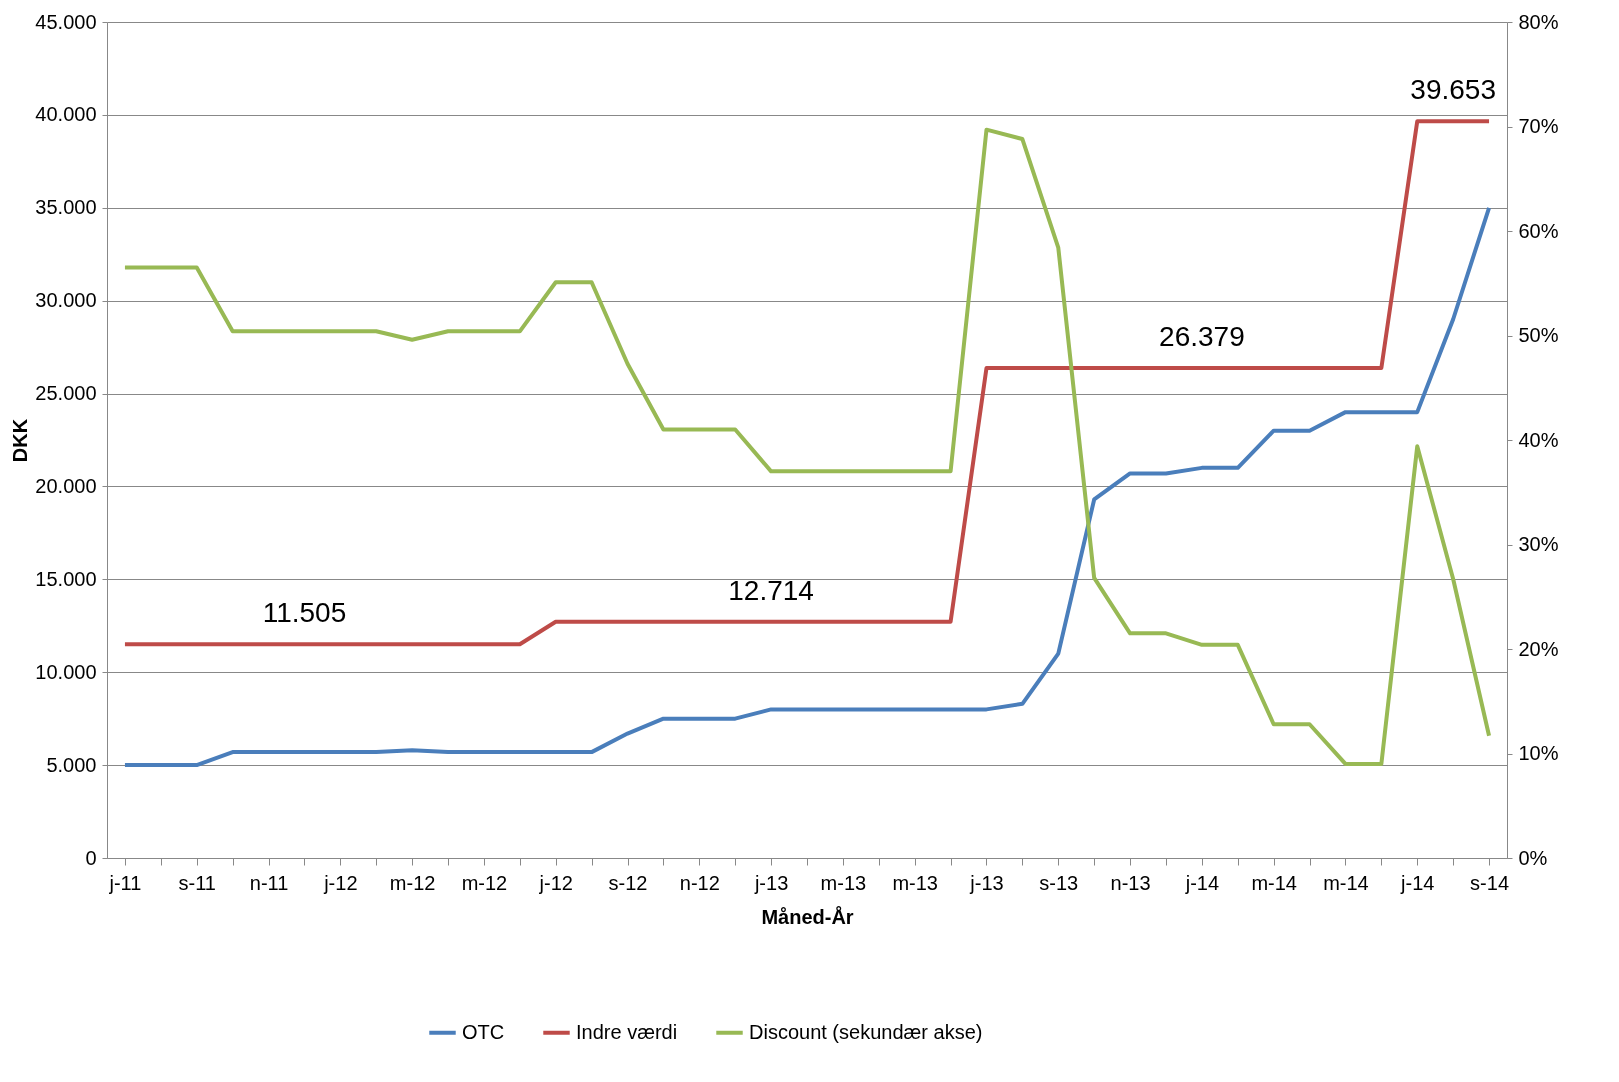  Describe the element at coordinates (66, 114) in the screenshot. I see `y-tick-label: 40.000` at that location.